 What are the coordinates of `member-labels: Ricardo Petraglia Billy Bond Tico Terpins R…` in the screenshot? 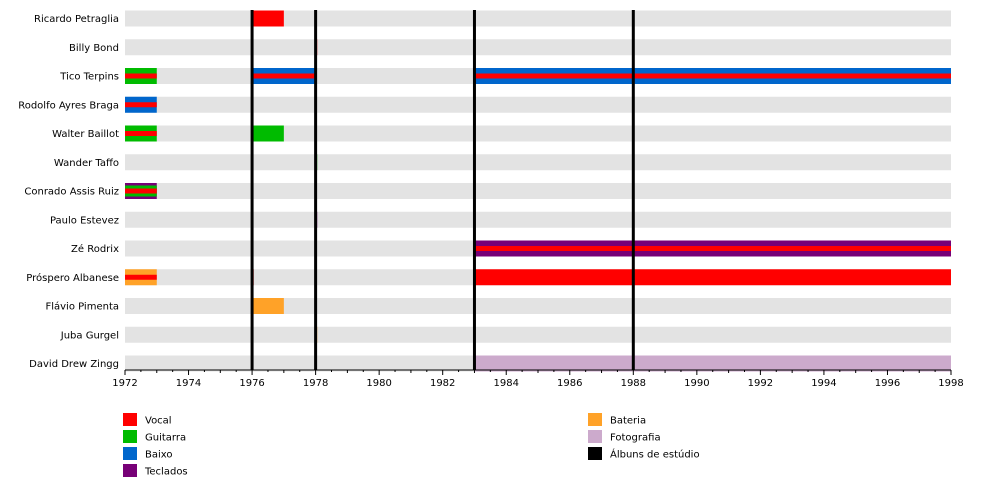 It's located at (68, 192).